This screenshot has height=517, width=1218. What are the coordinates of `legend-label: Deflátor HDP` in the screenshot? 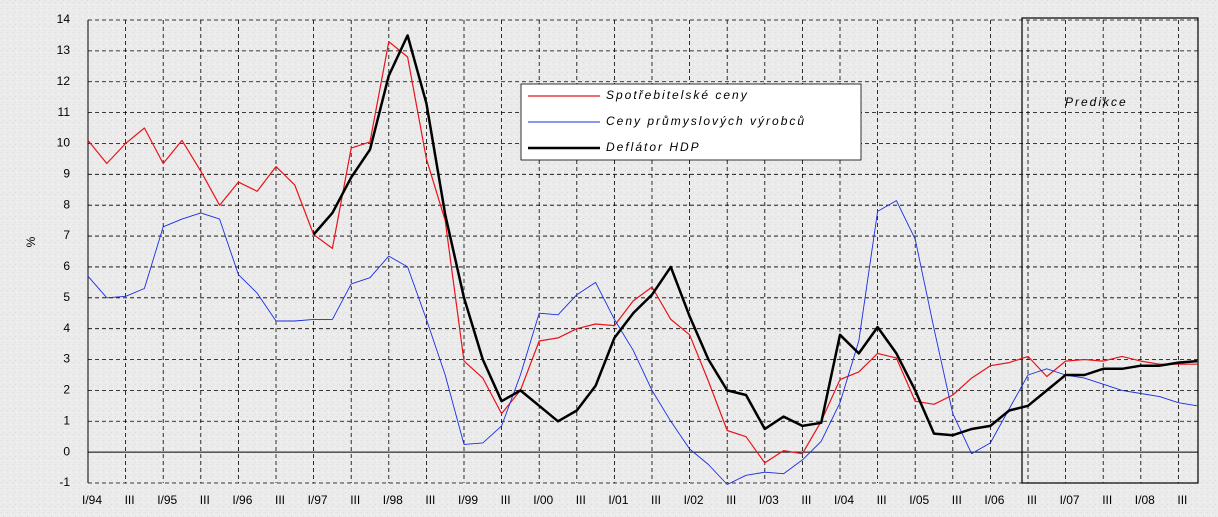 It's located at (653, 147).